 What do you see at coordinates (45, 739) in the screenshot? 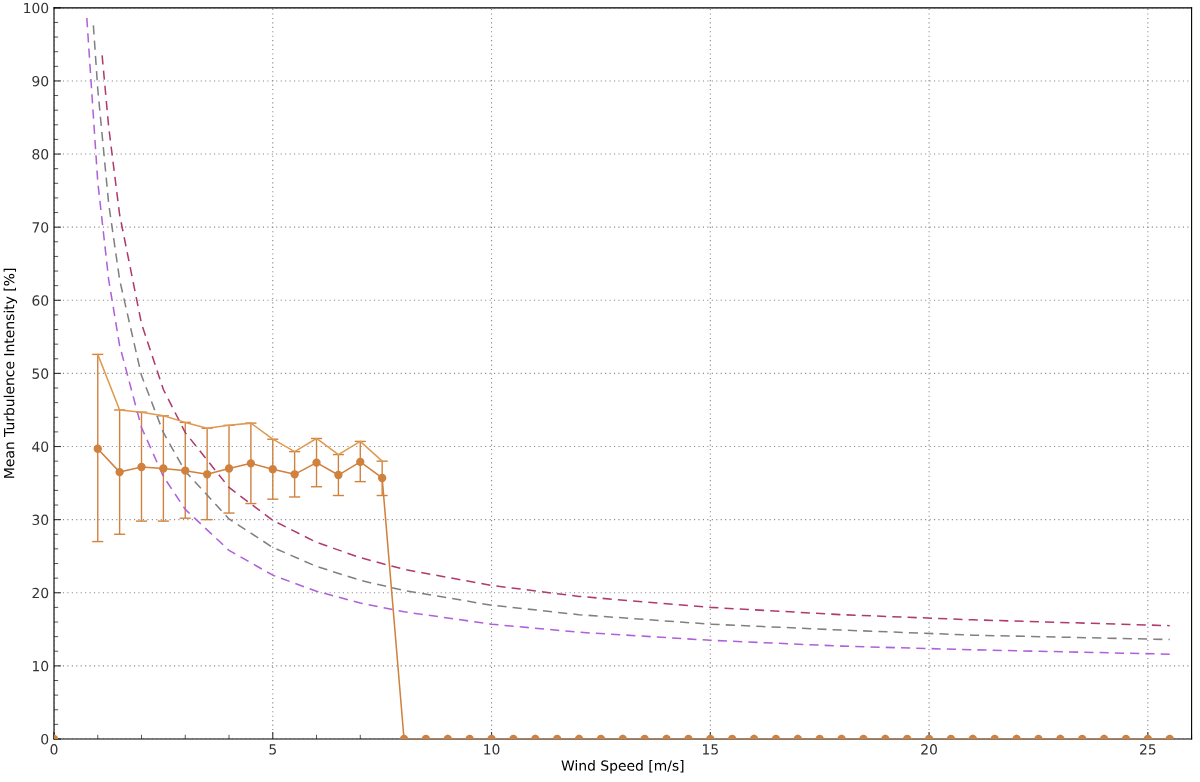
I see `y-tick-label: 0` at bounding box center [45, 739].